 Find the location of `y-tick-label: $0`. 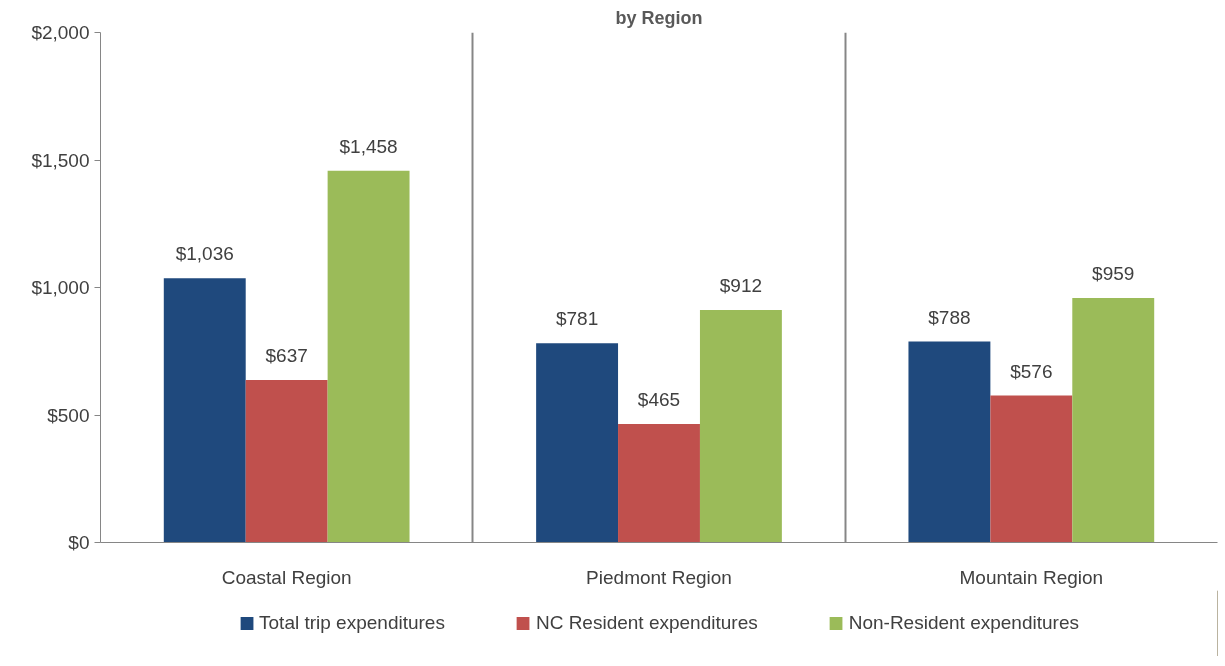

y-tick-label: $0 is located at coordinates (79, 542).